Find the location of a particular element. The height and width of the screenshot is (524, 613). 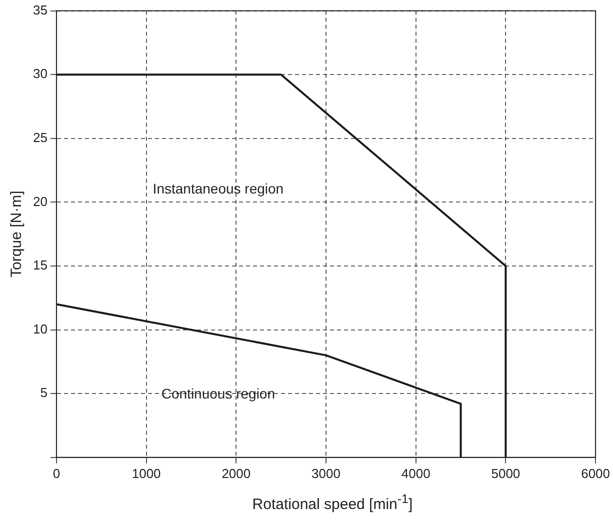

x-tick-label: 5000 is located at coordinates (505, 473).